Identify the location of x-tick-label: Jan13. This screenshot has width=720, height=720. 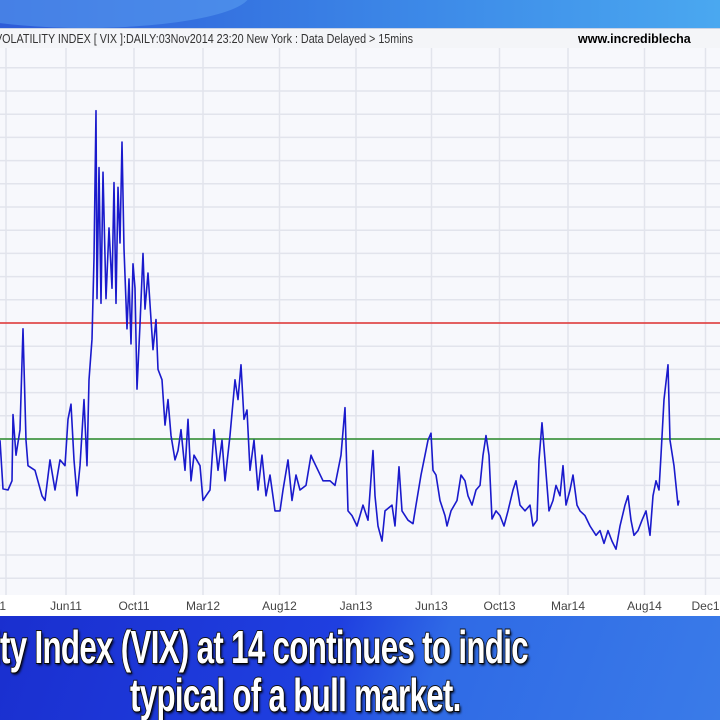
(356, 606).